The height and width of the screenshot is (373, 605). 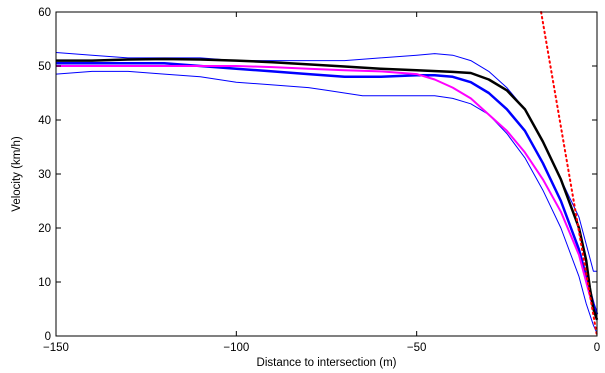 What do you see at coordinates (44, 13) in the screenshot?
I see `y-tick-label: 60` at bounding box center [44, 13].